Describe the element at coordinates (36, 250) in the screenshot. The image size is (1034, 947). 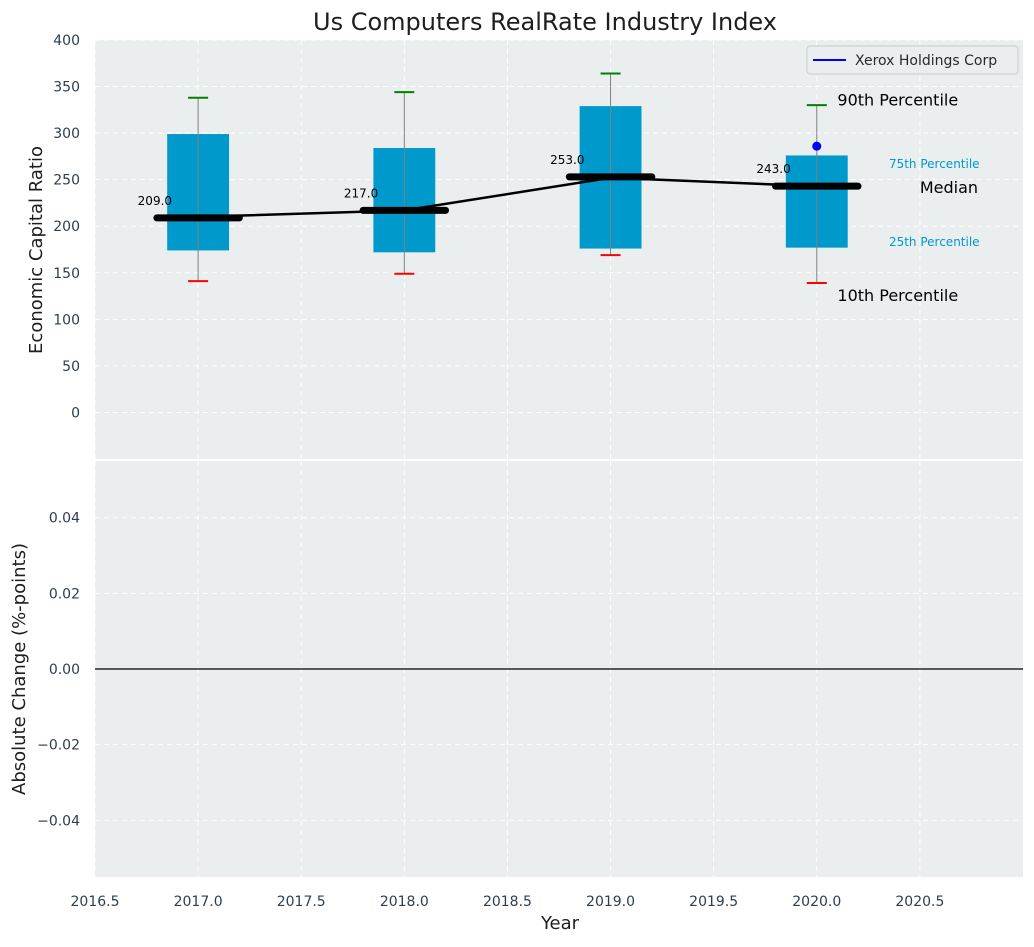
I see `top-y-axis-title: Economic Capital Ratio` at that location.